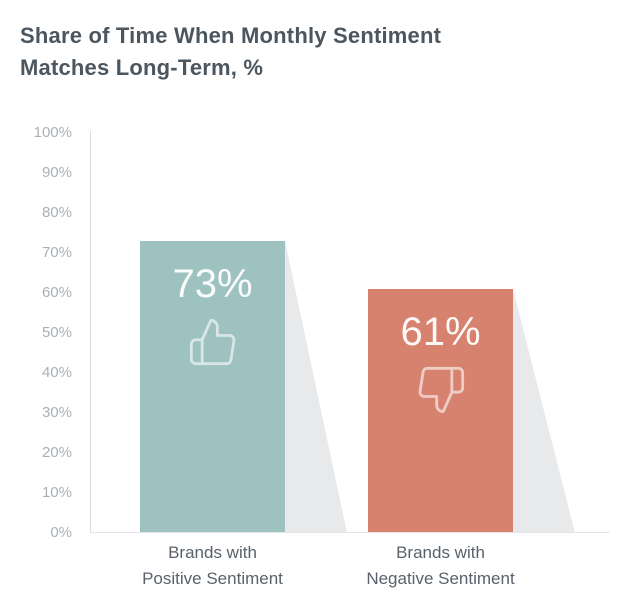 This screenshot has width=621, height=600. What do you see at coordinates (212, 387) in the screenshot?
I see `bar-positive: 73%` at bounding box center [212, 387].